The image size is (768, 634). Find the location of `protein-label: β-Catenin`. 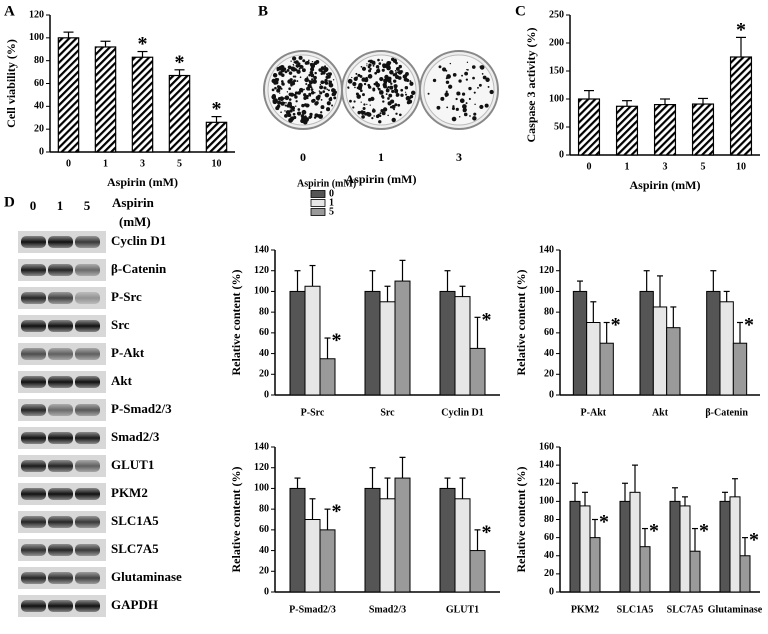

protein-label: β-Catenin is located at coordinates (139, 268).